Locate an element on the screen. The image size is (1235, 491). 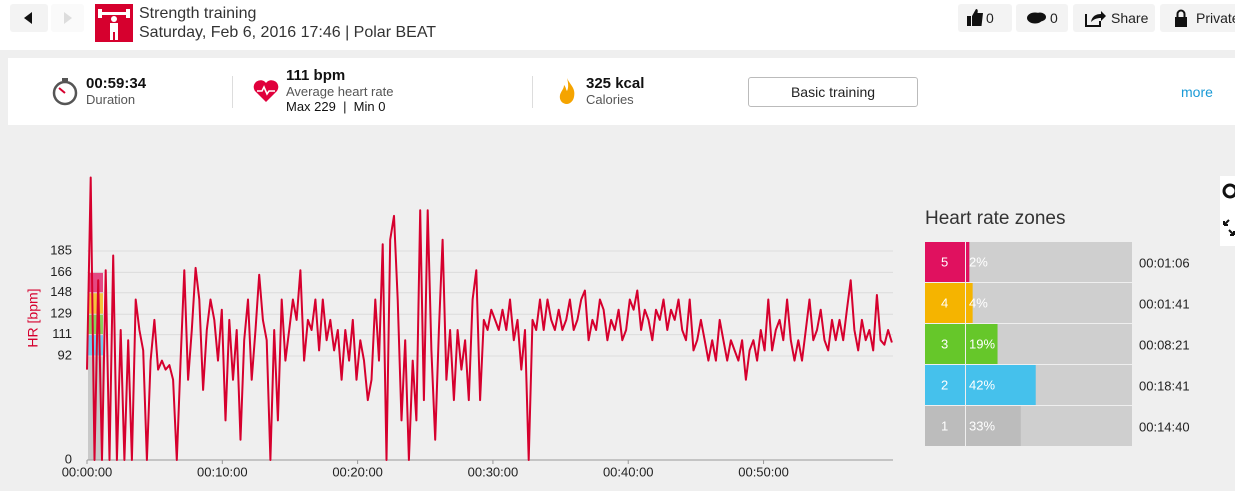
settings-icon is located at coordinates (1228, 191).